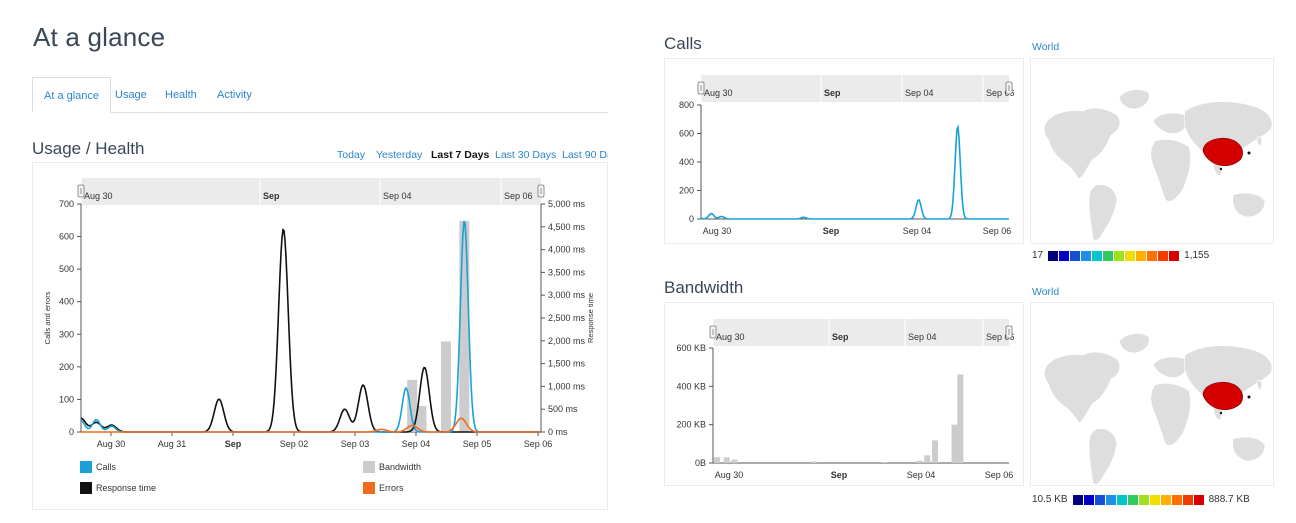 This screenshot has width=1296, height=523. What do you see at coordinates (567, 295) in the screenshot?
I see `main-y2-tick-label: 3,000 ms` at bounding box center [567, 295].